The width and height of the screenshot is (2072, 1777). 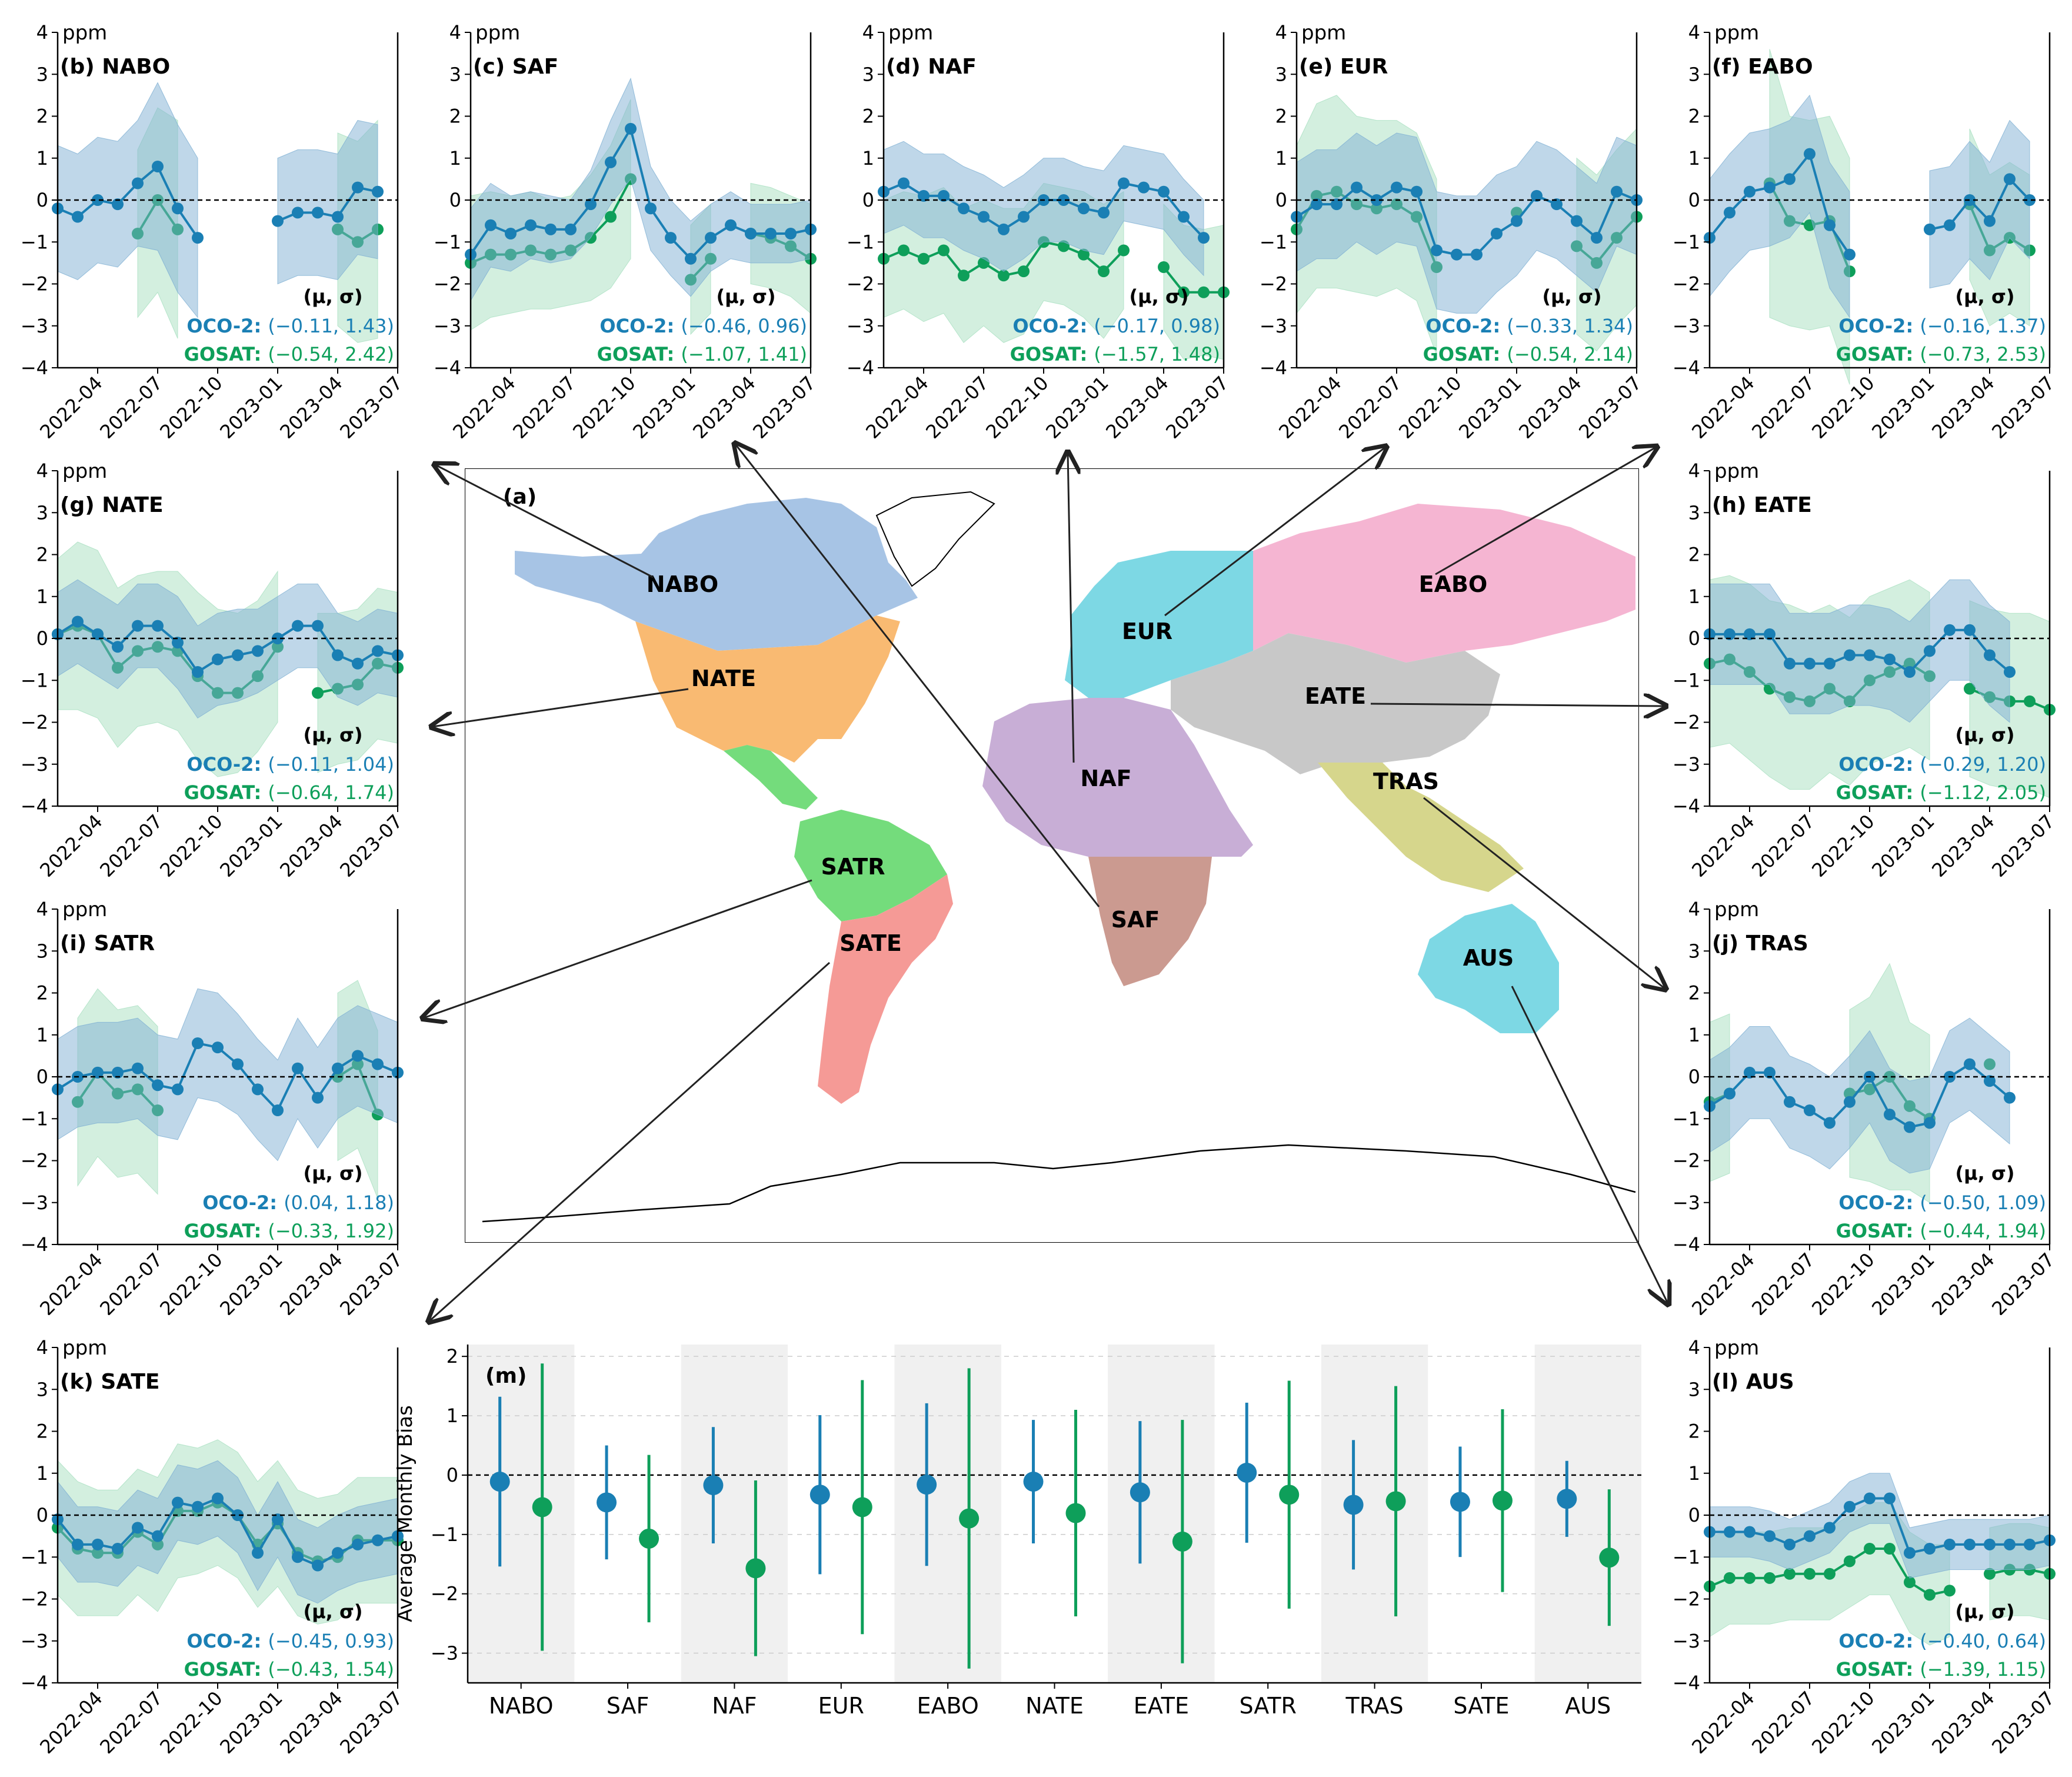 What do you see at coordinates (1043, 209) in the screenshot?
I see `oco2-band` at bounding box center [1043, 209].